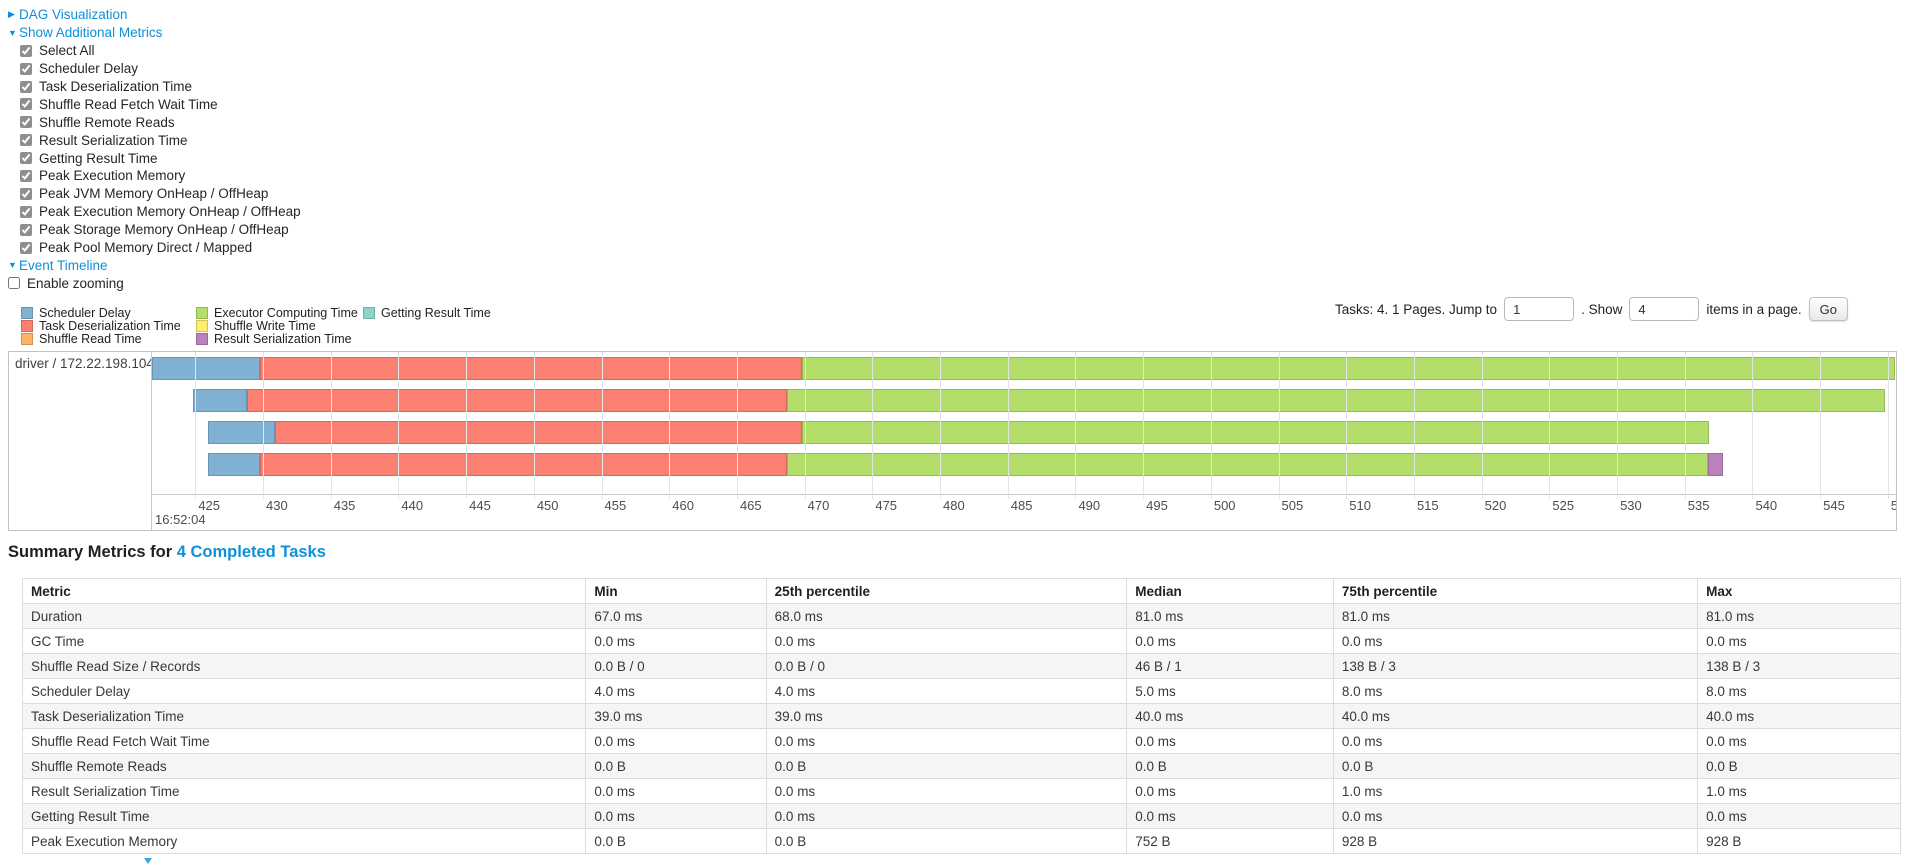  What do you see at coordinates (286, 312) in the screenshot?
I see `legend-item-label: Executor Computing Time` at bounding box center [286, 312].